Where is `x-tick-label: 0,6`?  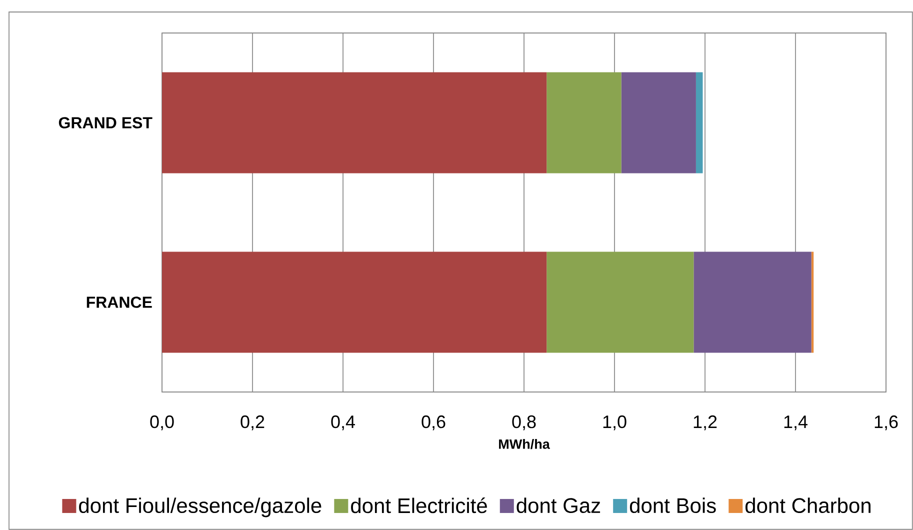
x-tick-label: 0,6 is located at coordinates (434, 422).